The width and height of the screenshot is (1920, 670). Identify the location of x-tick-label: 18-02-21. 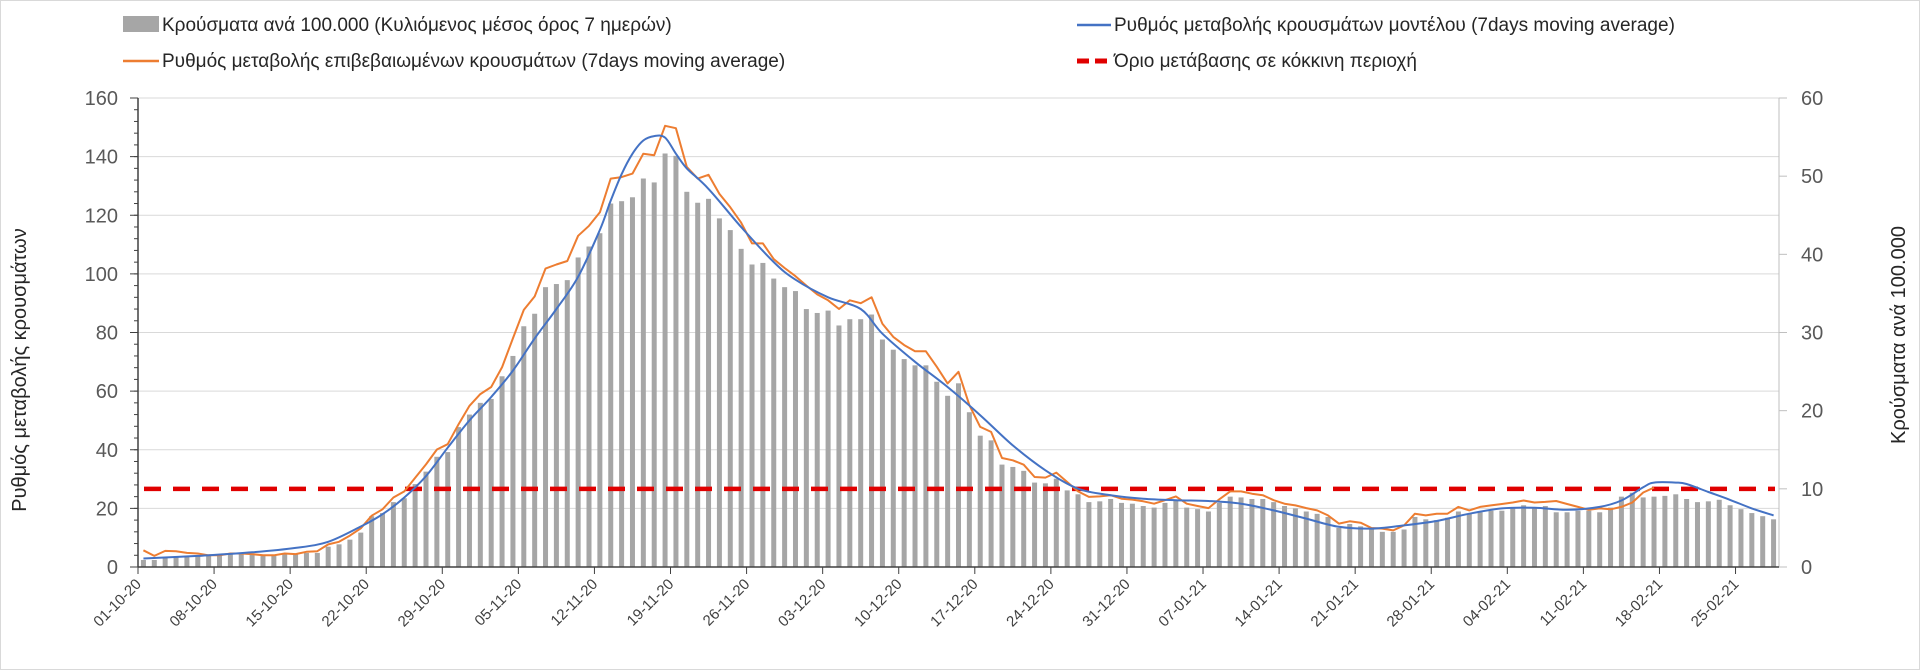
(1639, 603).